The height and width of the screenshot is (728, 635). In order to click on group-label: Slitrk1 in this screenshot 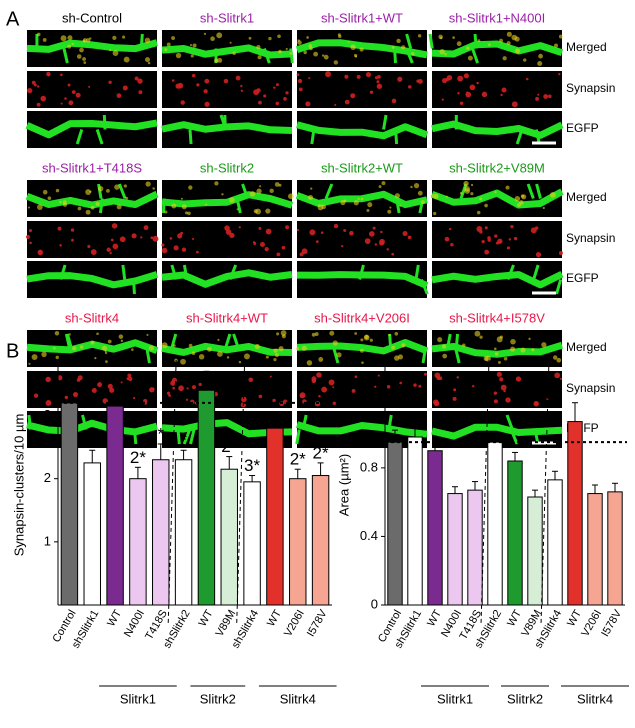, I will do `click(455, 698)`.